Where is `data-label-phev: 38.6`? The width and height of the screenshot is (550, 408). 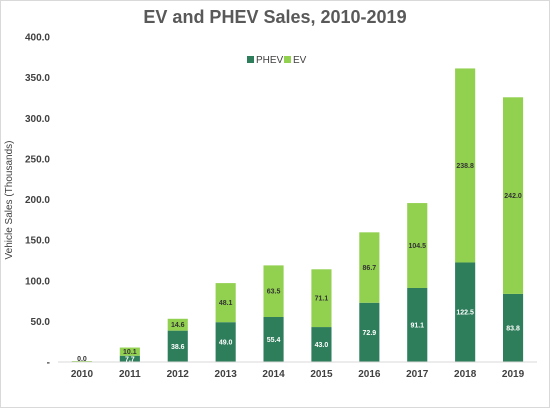
data-label-phev: 38.6 is located at coordinates (178, 347).